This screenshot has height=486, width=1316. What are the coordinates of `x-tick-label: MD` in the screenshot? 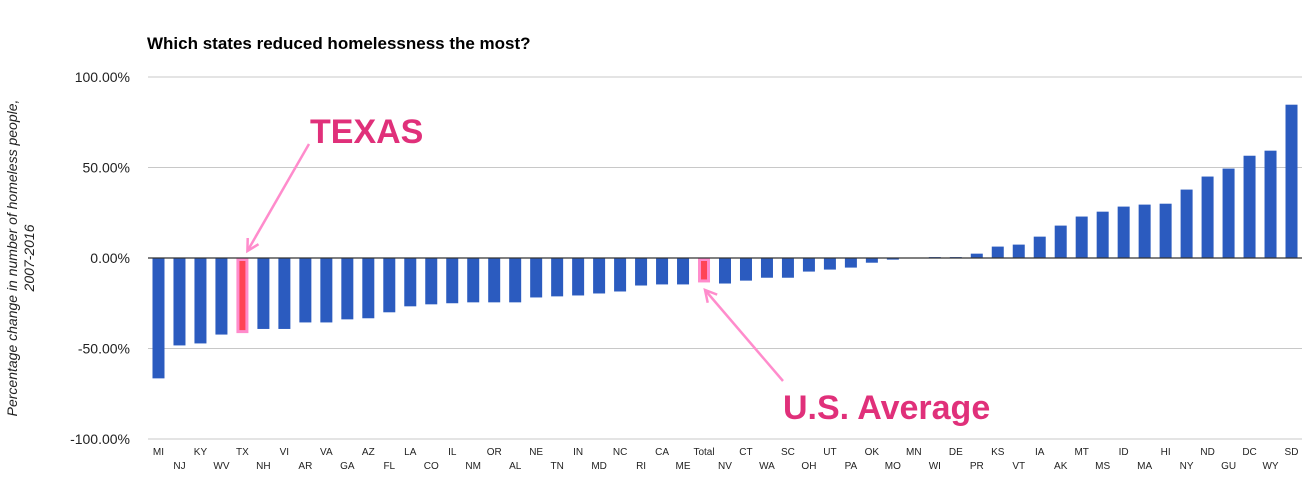 It's located at (599, 466).